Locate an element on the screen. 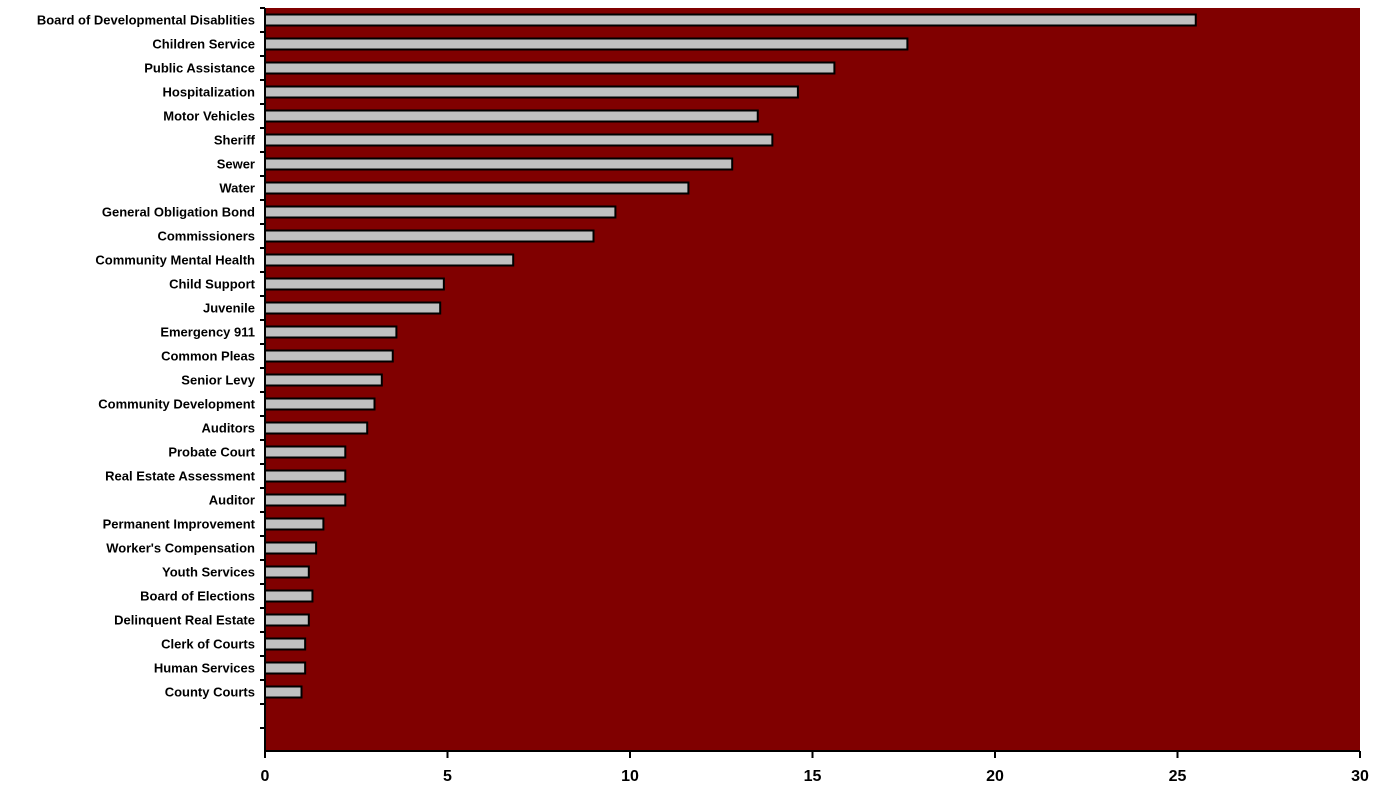  category-label: General Obligation Bond is located at coordinates (178, 212).